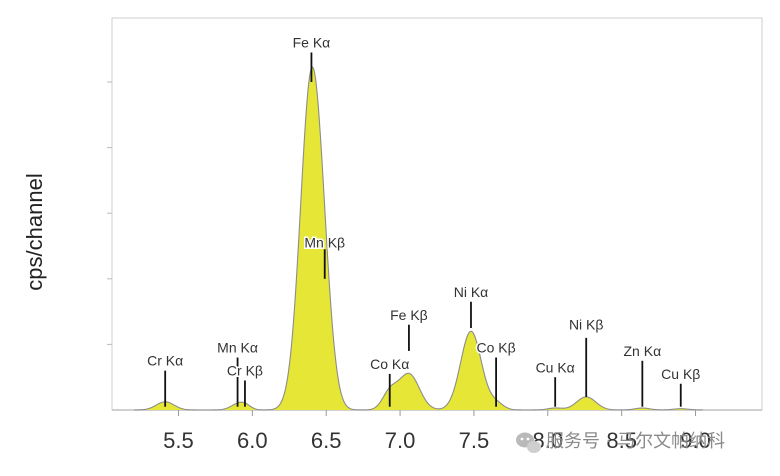 The image size is (780, 476). Describe the element at coordinates (528, 442) in the screenshot. I see `wechat-icon` at that location.